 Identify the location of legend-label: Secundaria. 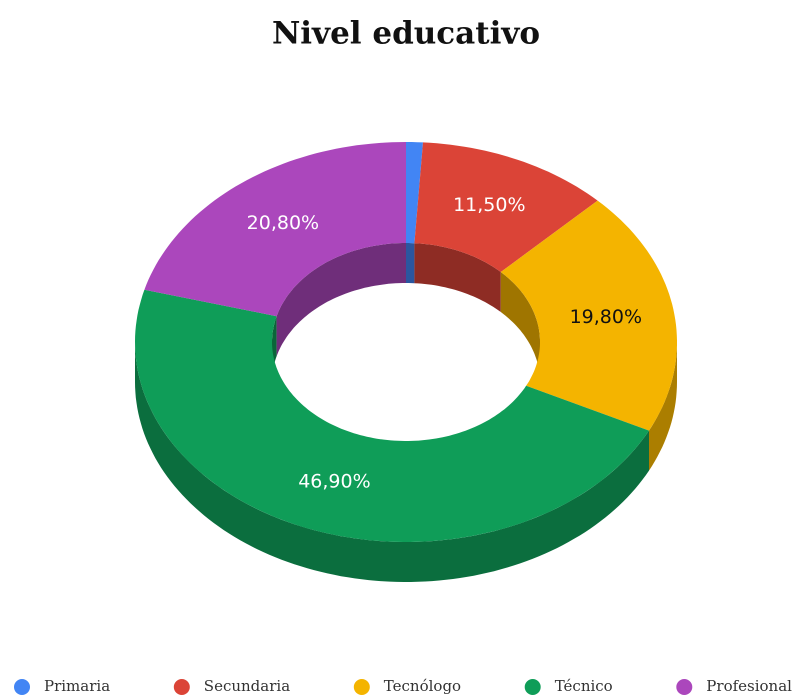
(247, 686).